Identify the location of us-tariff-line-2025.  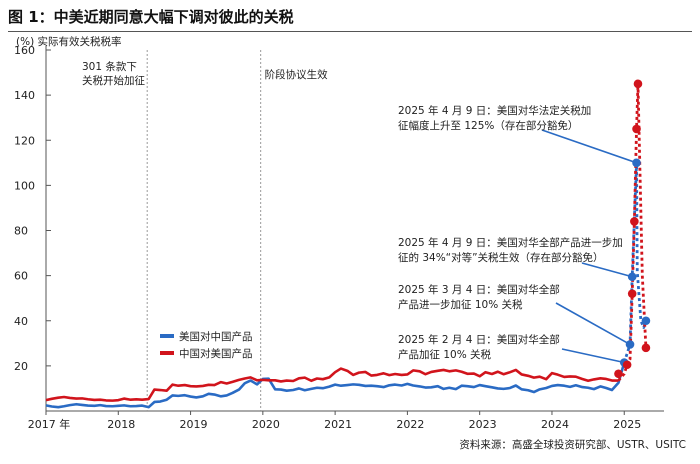
(635, 262).